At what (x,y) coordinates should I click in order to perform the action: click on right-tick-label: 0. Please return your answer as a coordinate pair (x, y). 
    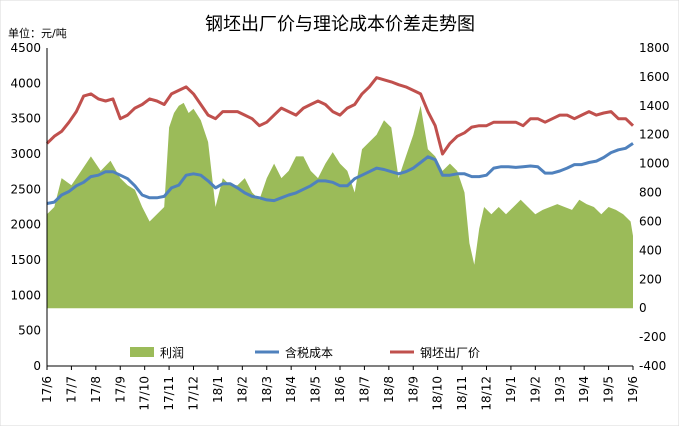
    Looking at the image, I should click on (643, 308).